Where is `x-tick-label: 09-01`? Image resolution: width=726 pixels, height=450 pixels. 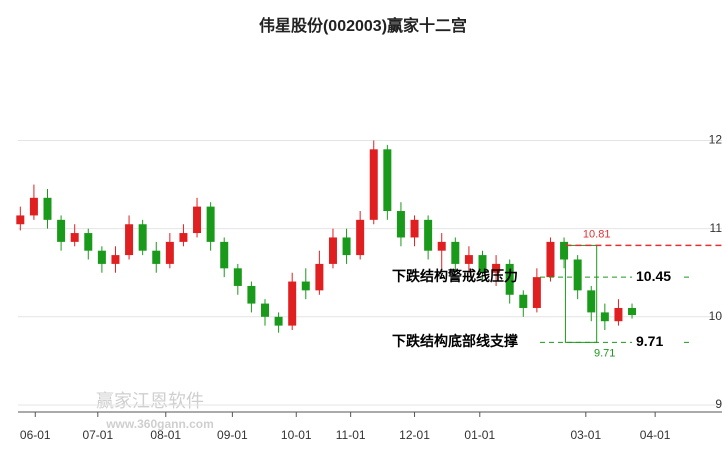 x-tick-label: 09-01 is located at coordinates (232, 435).